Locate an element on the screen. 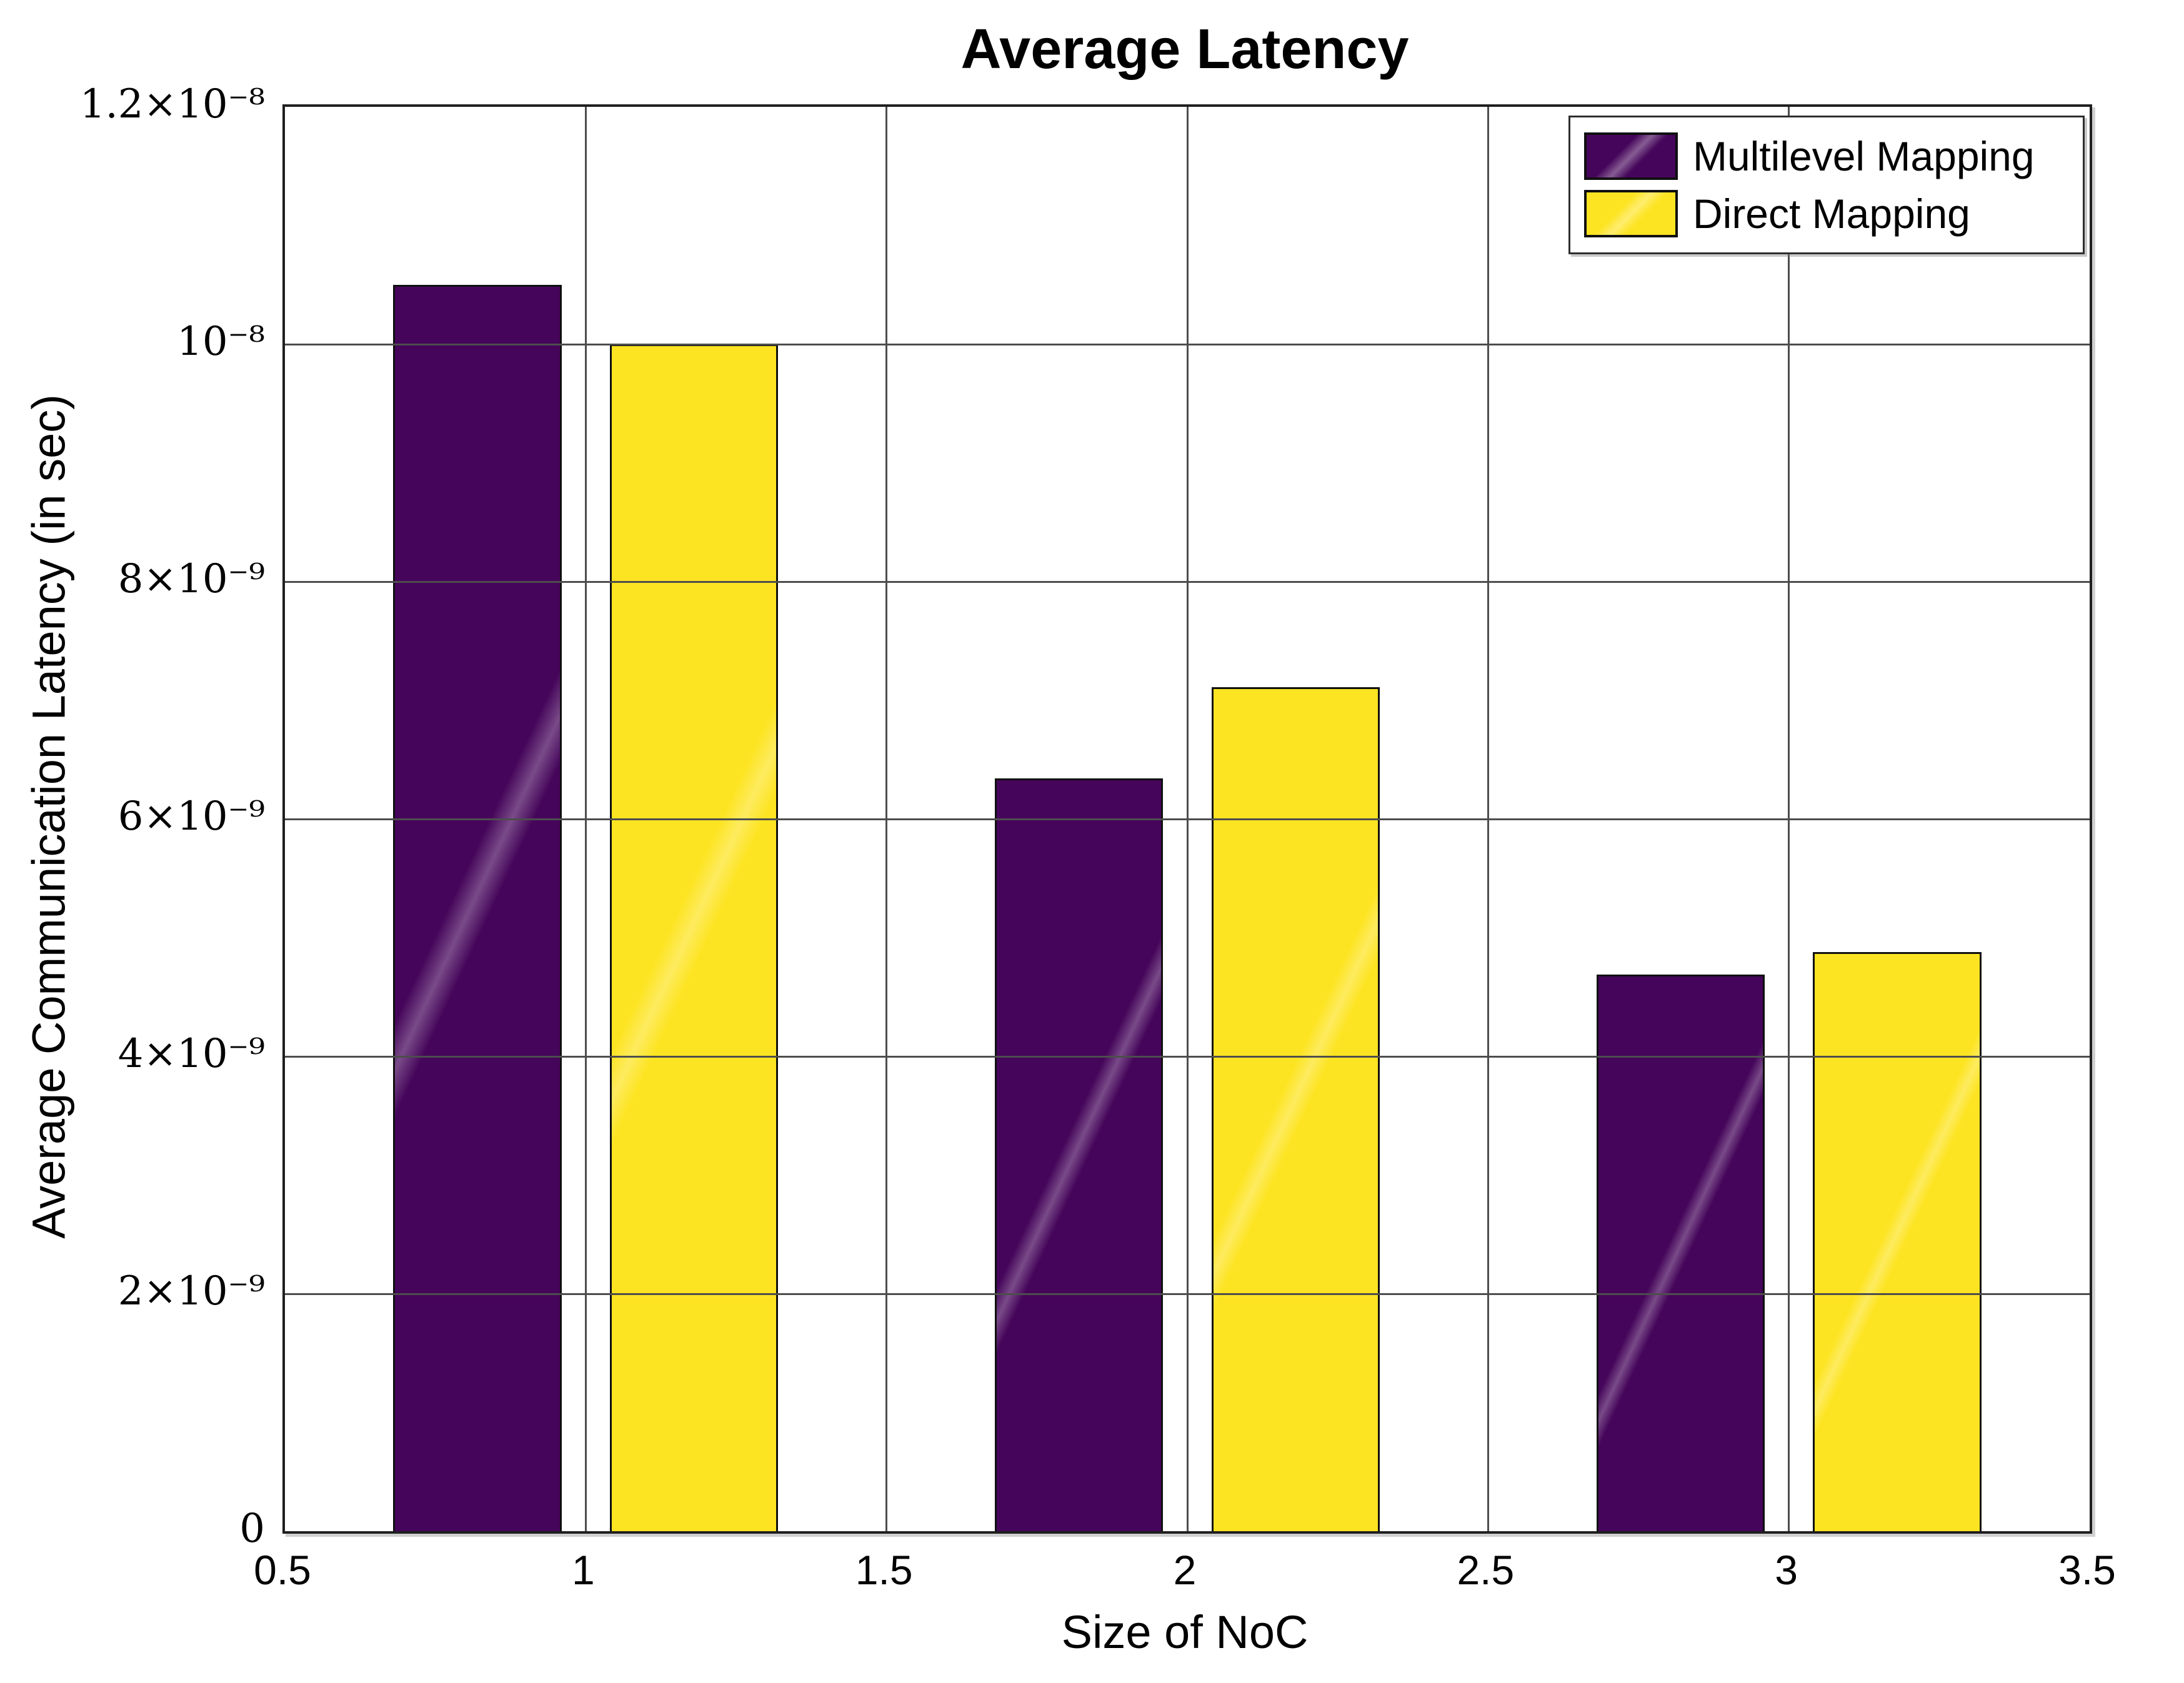  legend-label-multilevel-mapping: Multilevel Mapping is located at coordinates (1864, 156).